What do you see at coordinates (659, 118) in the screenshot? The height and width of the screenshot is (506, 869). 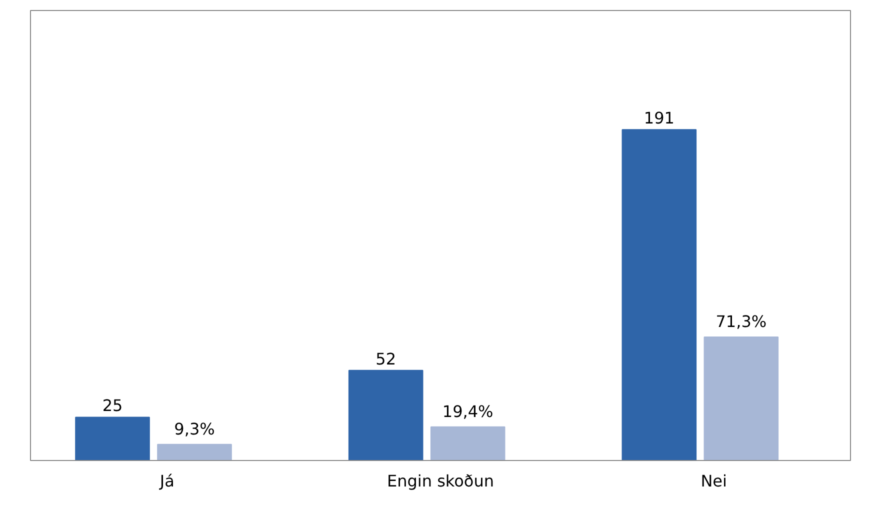 I see `data-label: 191` at bounding box center [659, 118].